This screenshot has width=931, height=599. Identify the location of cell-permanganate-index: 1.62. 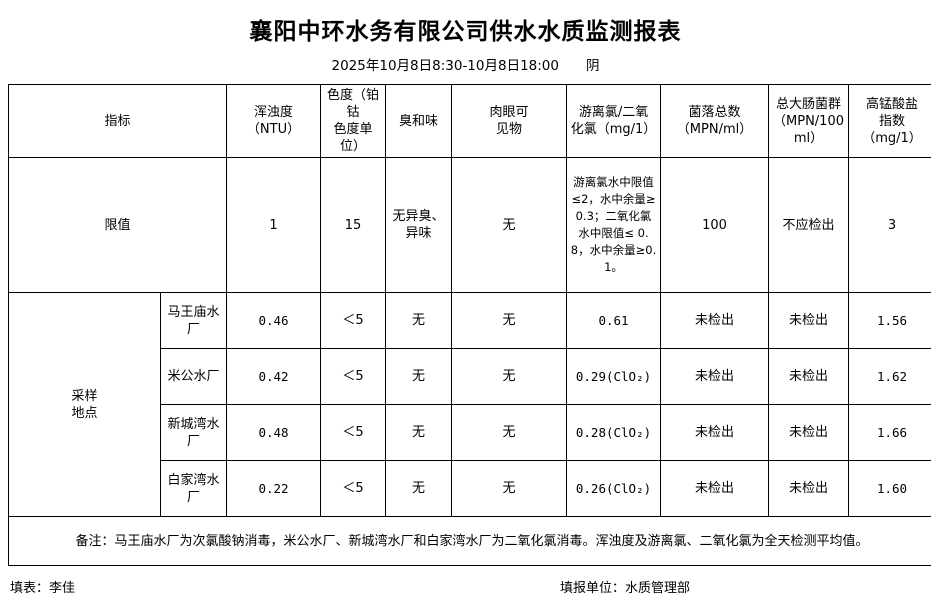
(890, 377).